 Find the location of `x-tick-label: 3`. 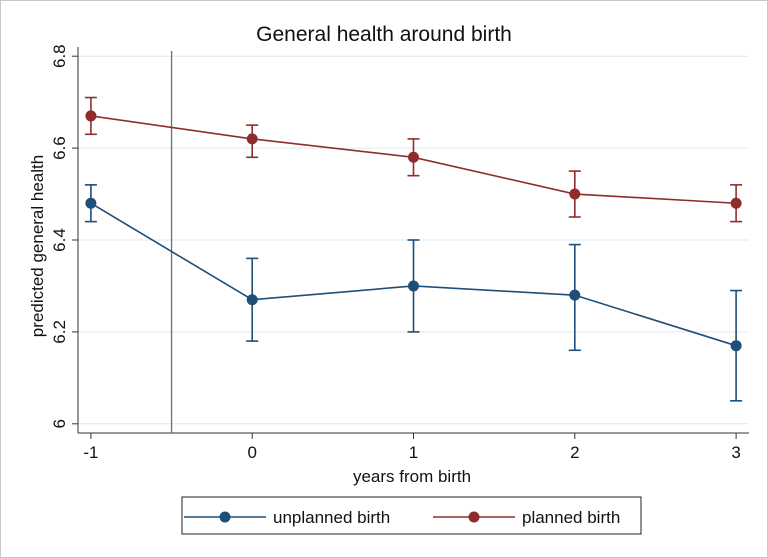

x-tick-label: 3 is located at coordinates (735, 452).